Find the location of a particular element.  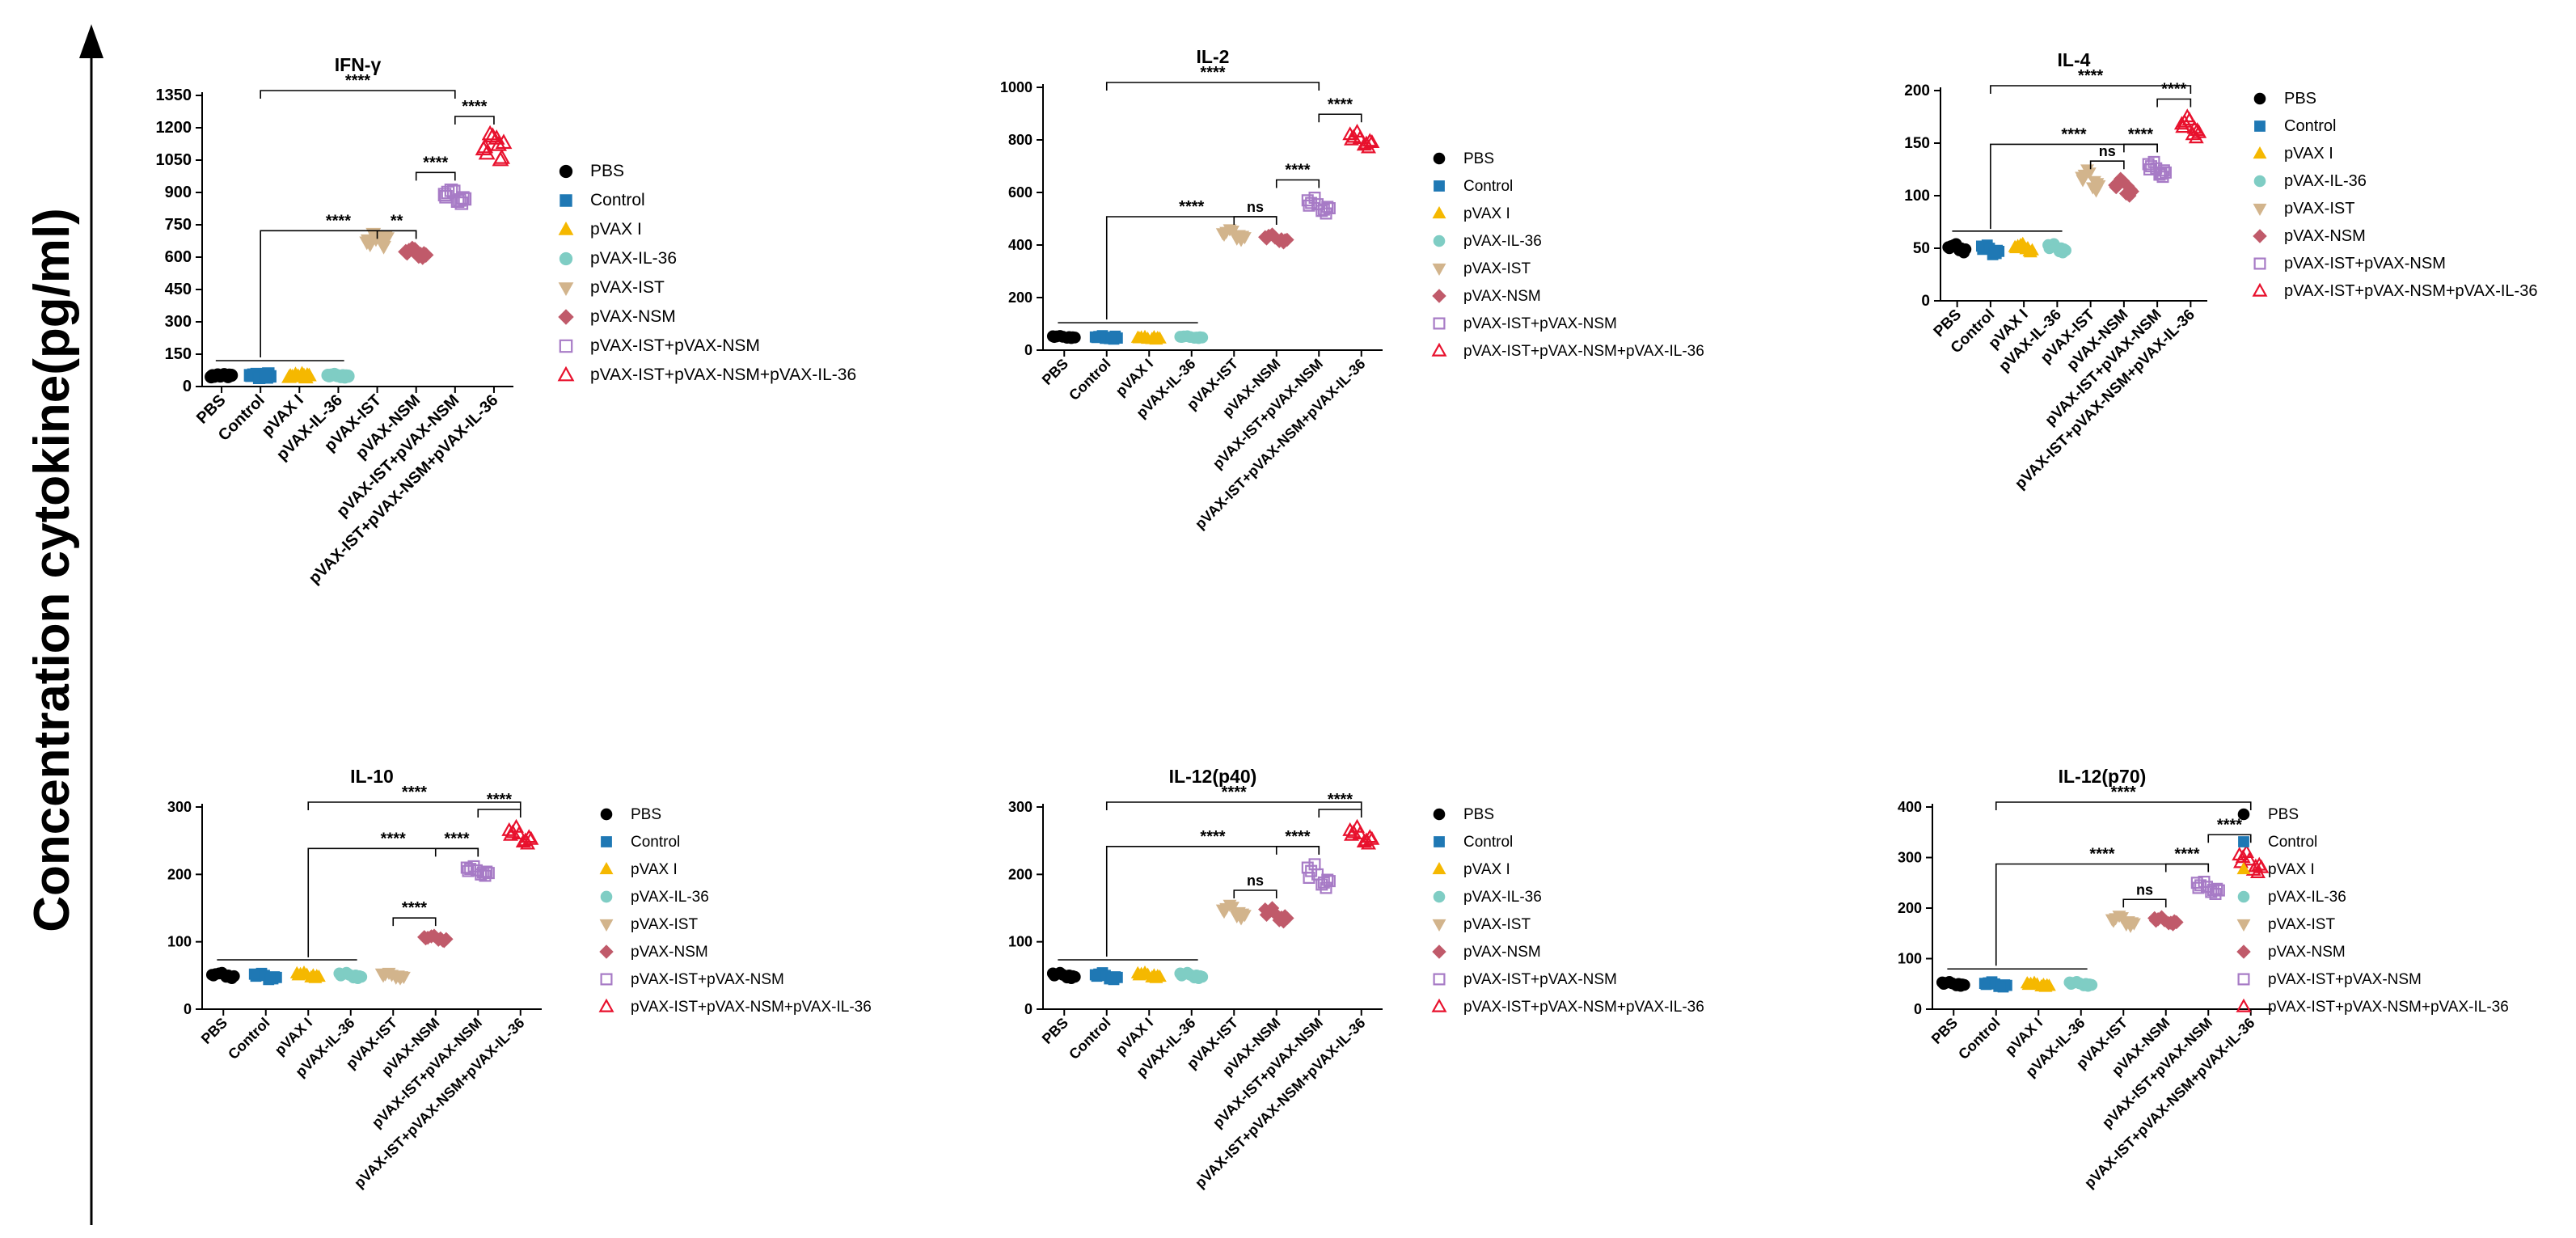

significance-label: ** is located at coordinates (397, 221).